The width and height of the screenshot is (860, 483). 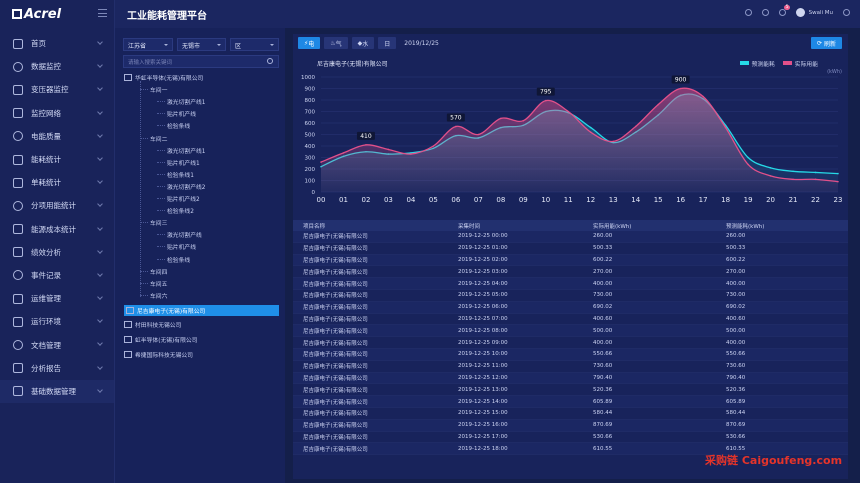 What do you see at coordinates (469, 226) in the screenshot?
I see `column-header: 采集时间` at bounding box center [469, 226].